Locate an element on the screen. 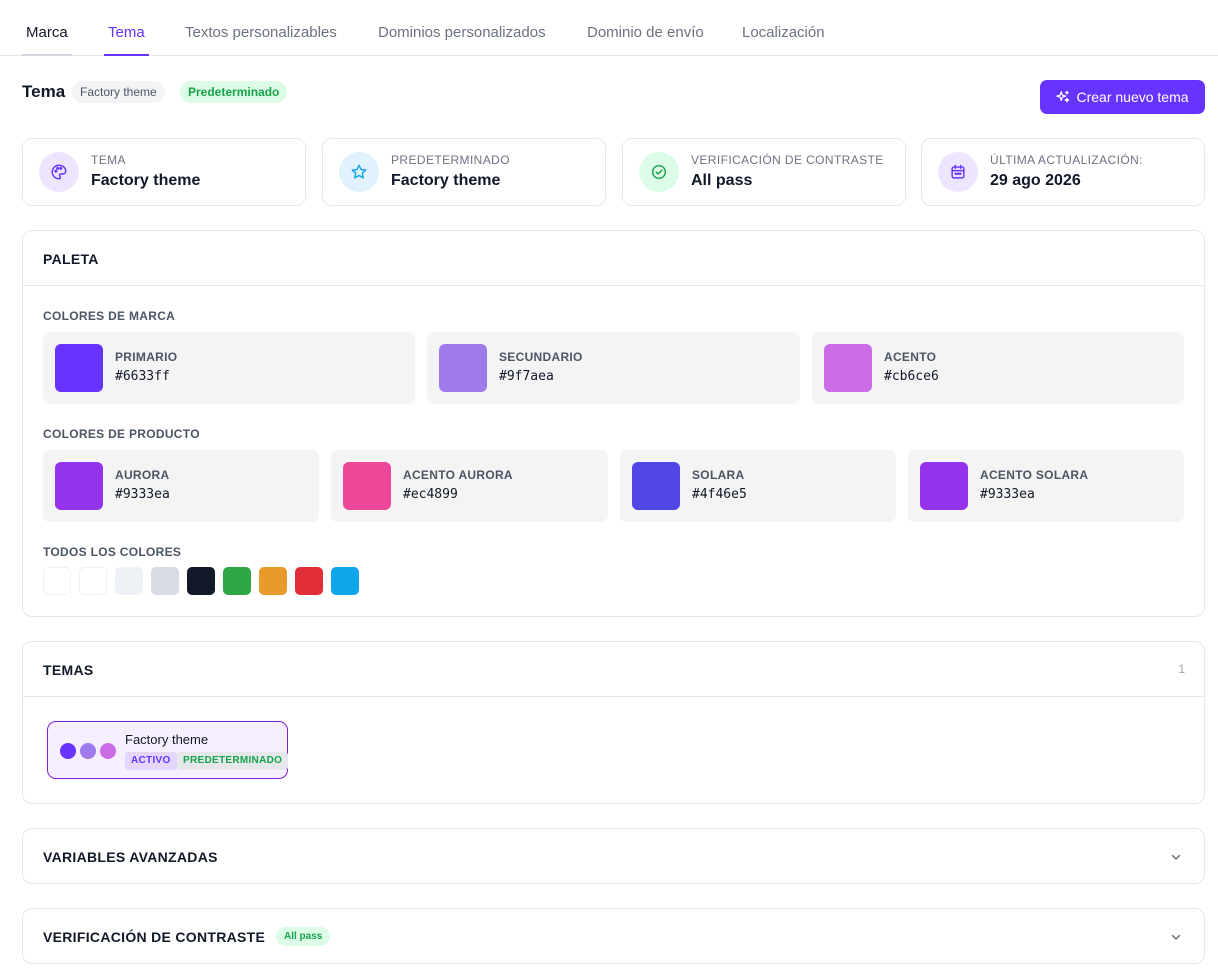 This screenshot has height=980, width=1218. color-hex: #ec4899 is located at coordinates (430, 494).